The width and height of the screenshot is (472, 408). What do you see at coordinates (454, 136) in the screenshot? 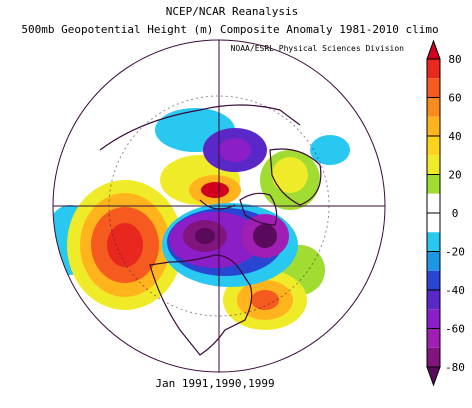
I see `colorbar-label: 40` at bounding box center [454, 136].